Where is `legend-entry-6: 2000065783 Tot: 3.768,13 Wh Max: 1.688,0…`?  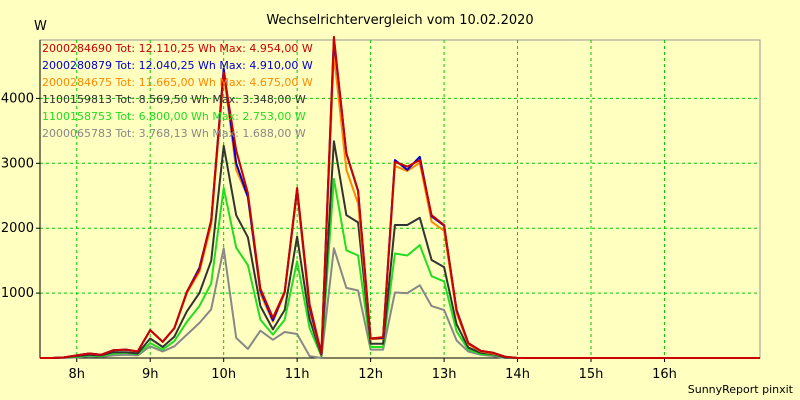
legend-entry-6: 2000065783 Tot: 3.768,13 Wh Max: 1.688,0… is located at coordinates (174, 133).